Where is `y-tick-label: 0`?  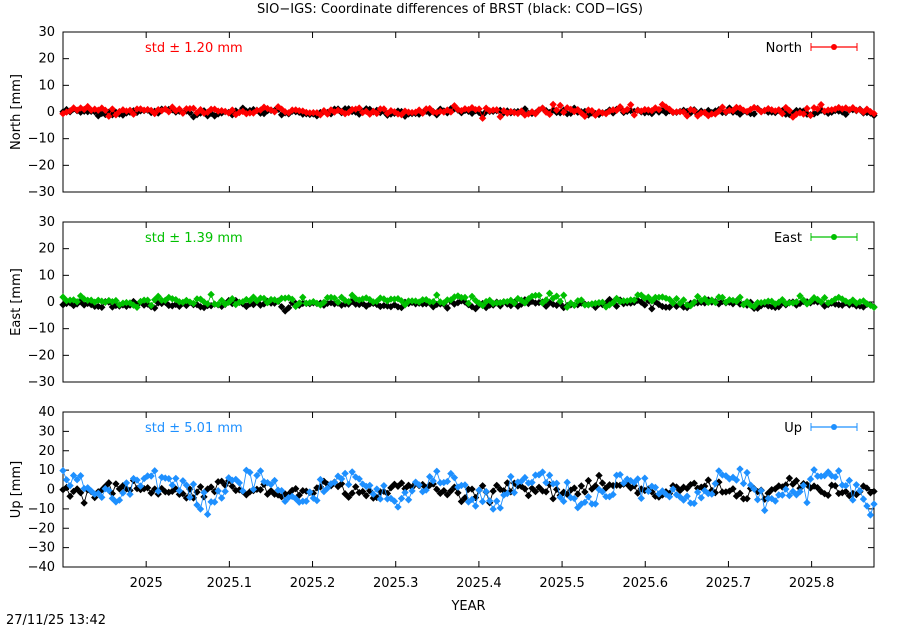
y-tick-label: 0 is located at coordinates (51, 490).